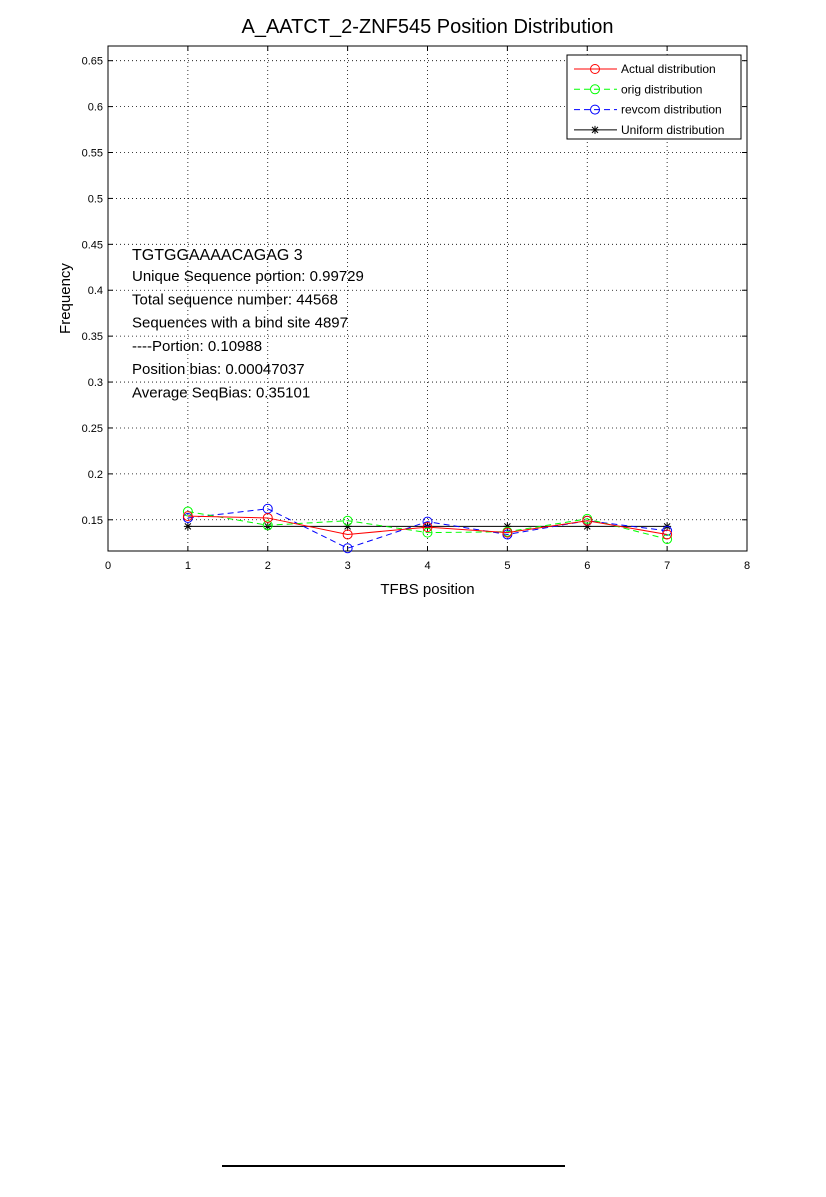 Image resolution: width=826 pixels, height=1197 pixels. Describe the element at coordinates (92, 154) in the screenshot. I see `y-tick-label: 0.55` at that location.